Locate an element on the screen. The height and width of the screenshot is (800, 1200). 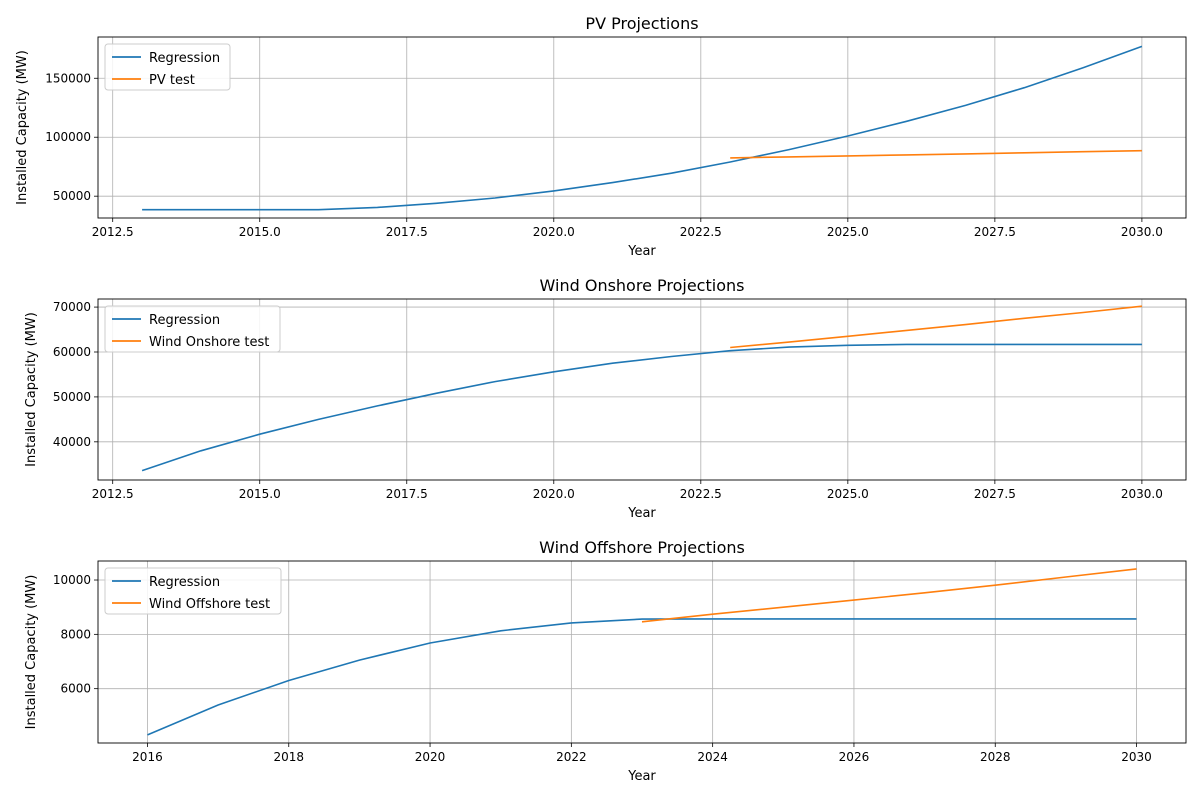
y-tick-label: 6000 is located at coordinates (75, 689).